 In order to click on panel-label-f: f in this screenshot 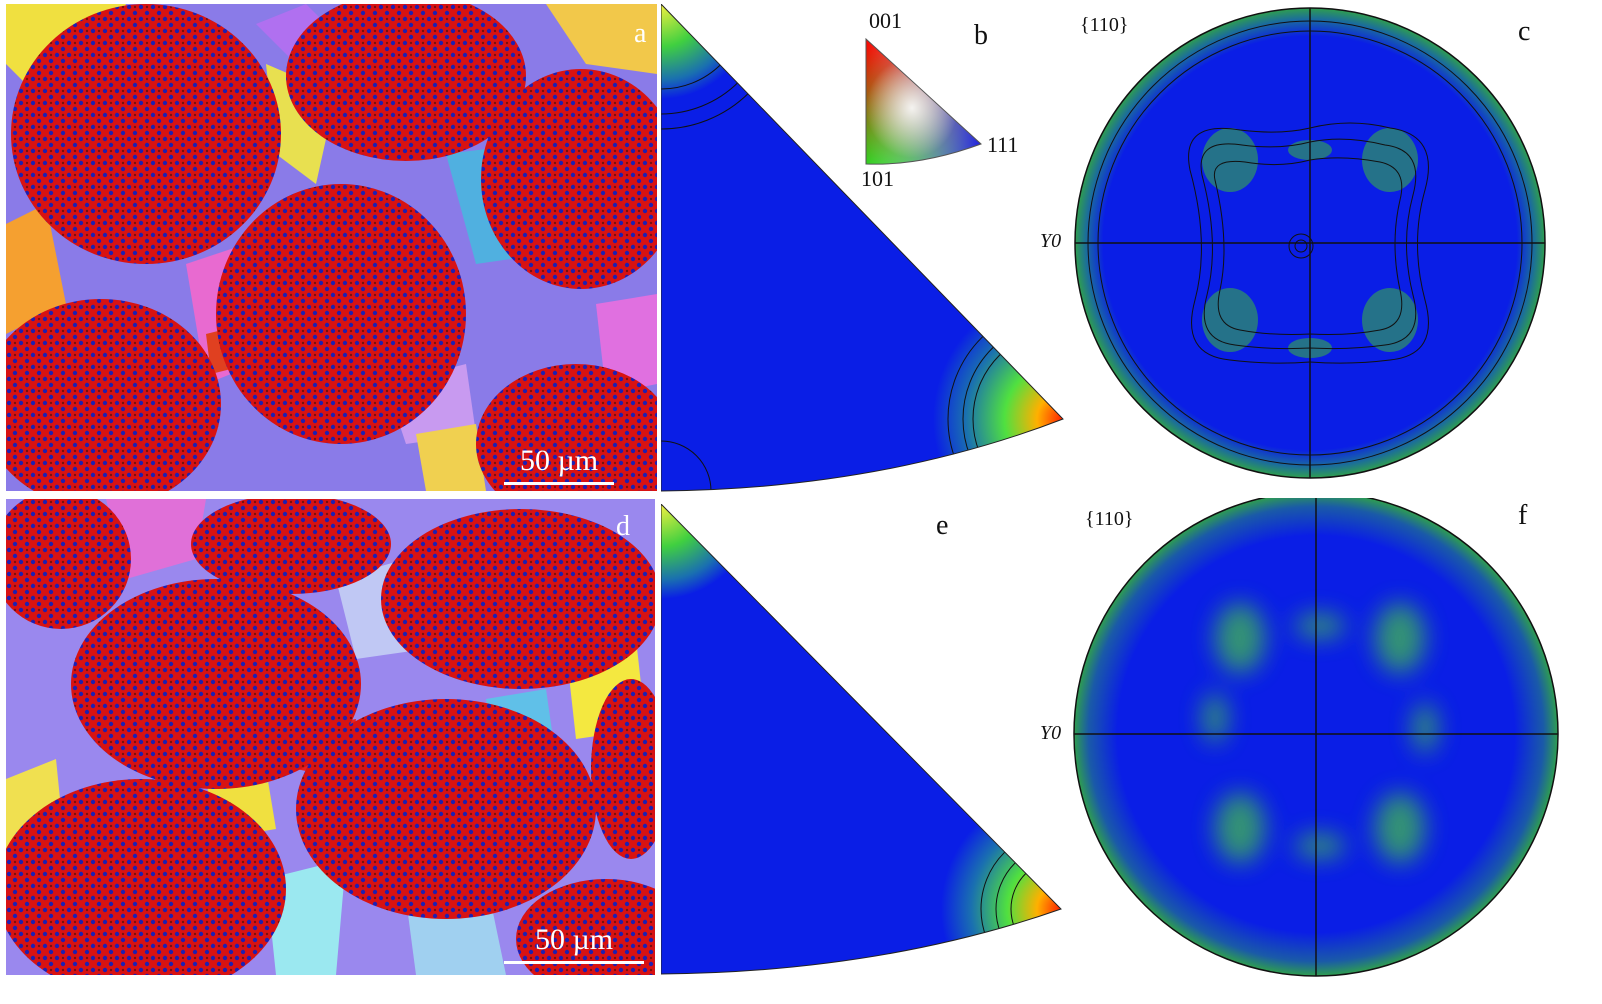, I will do `click(1523, 515)`.